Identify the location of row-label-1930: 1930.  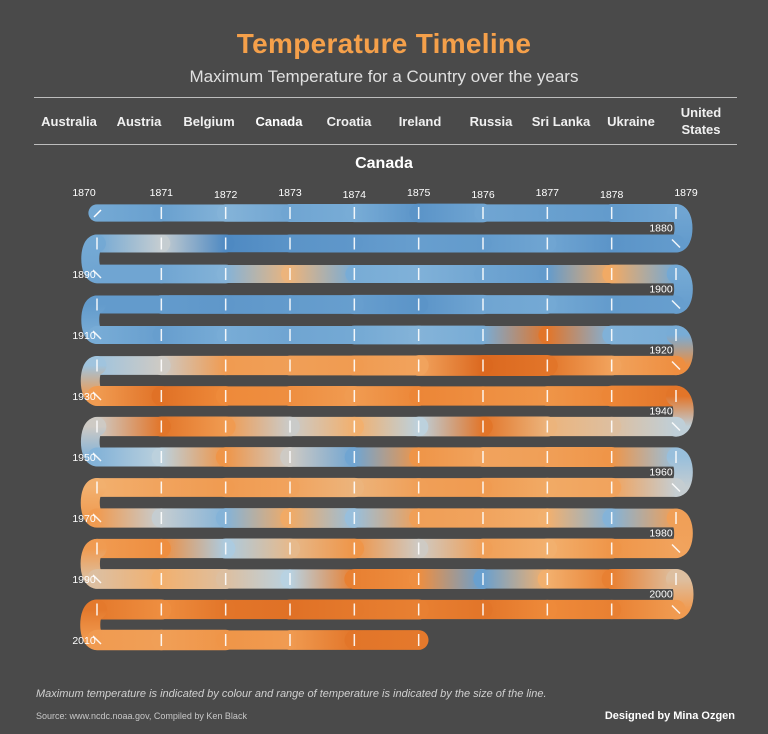
(84, 397).